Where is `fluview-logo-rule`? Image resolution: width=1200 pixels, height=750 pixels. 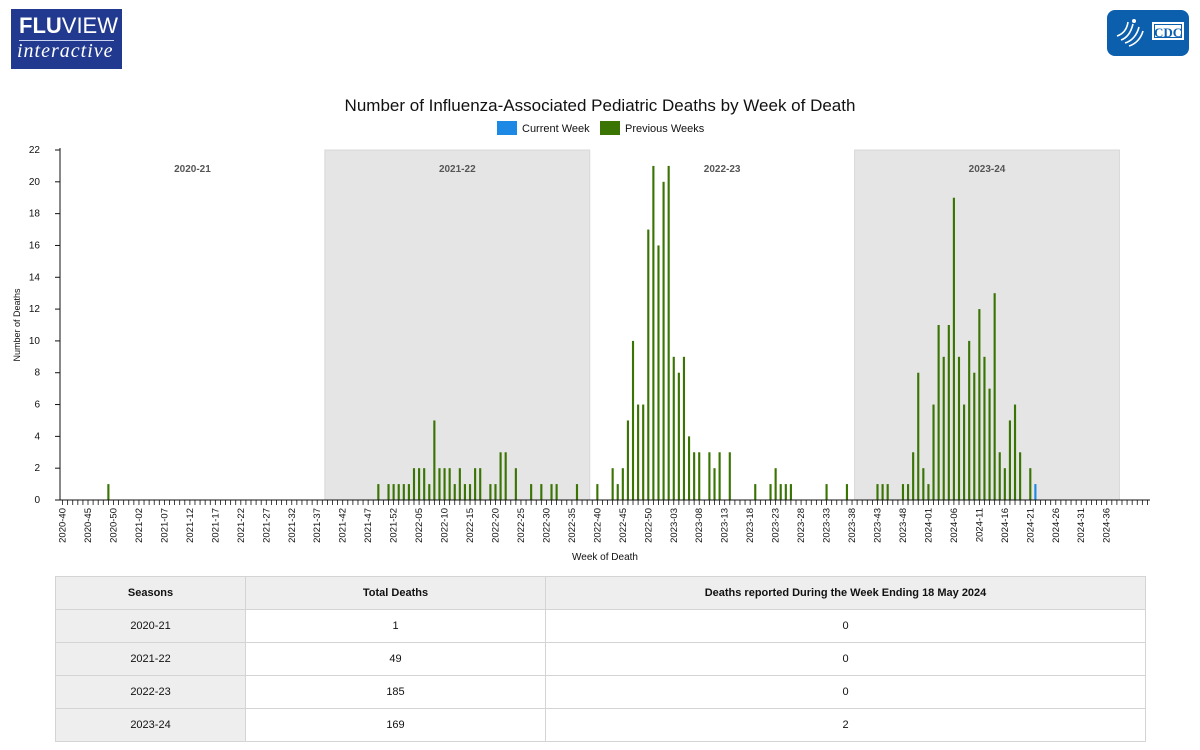 fluview-logo-rule is located at coordinates (66, 40).